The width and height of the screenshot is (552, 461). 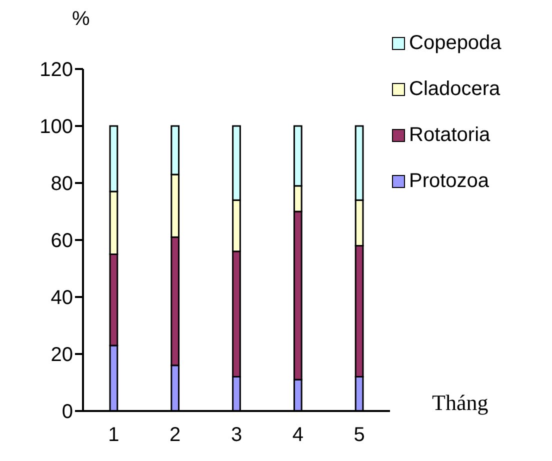 What do you see at coordinates (449, 135) in the screenshot?
I see `legend-label: Rotatoria` at bounding box center [449, 135].